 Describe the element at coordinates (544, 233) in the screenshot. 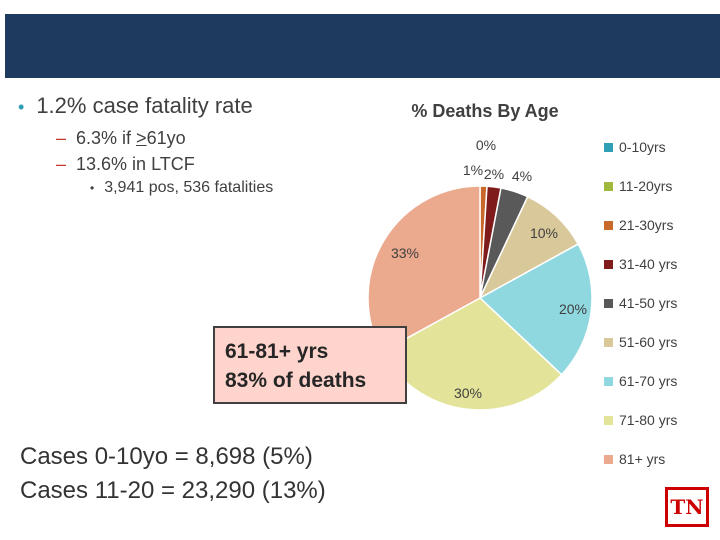

I see `data-label-51-60-yrs: 10%` at that location.